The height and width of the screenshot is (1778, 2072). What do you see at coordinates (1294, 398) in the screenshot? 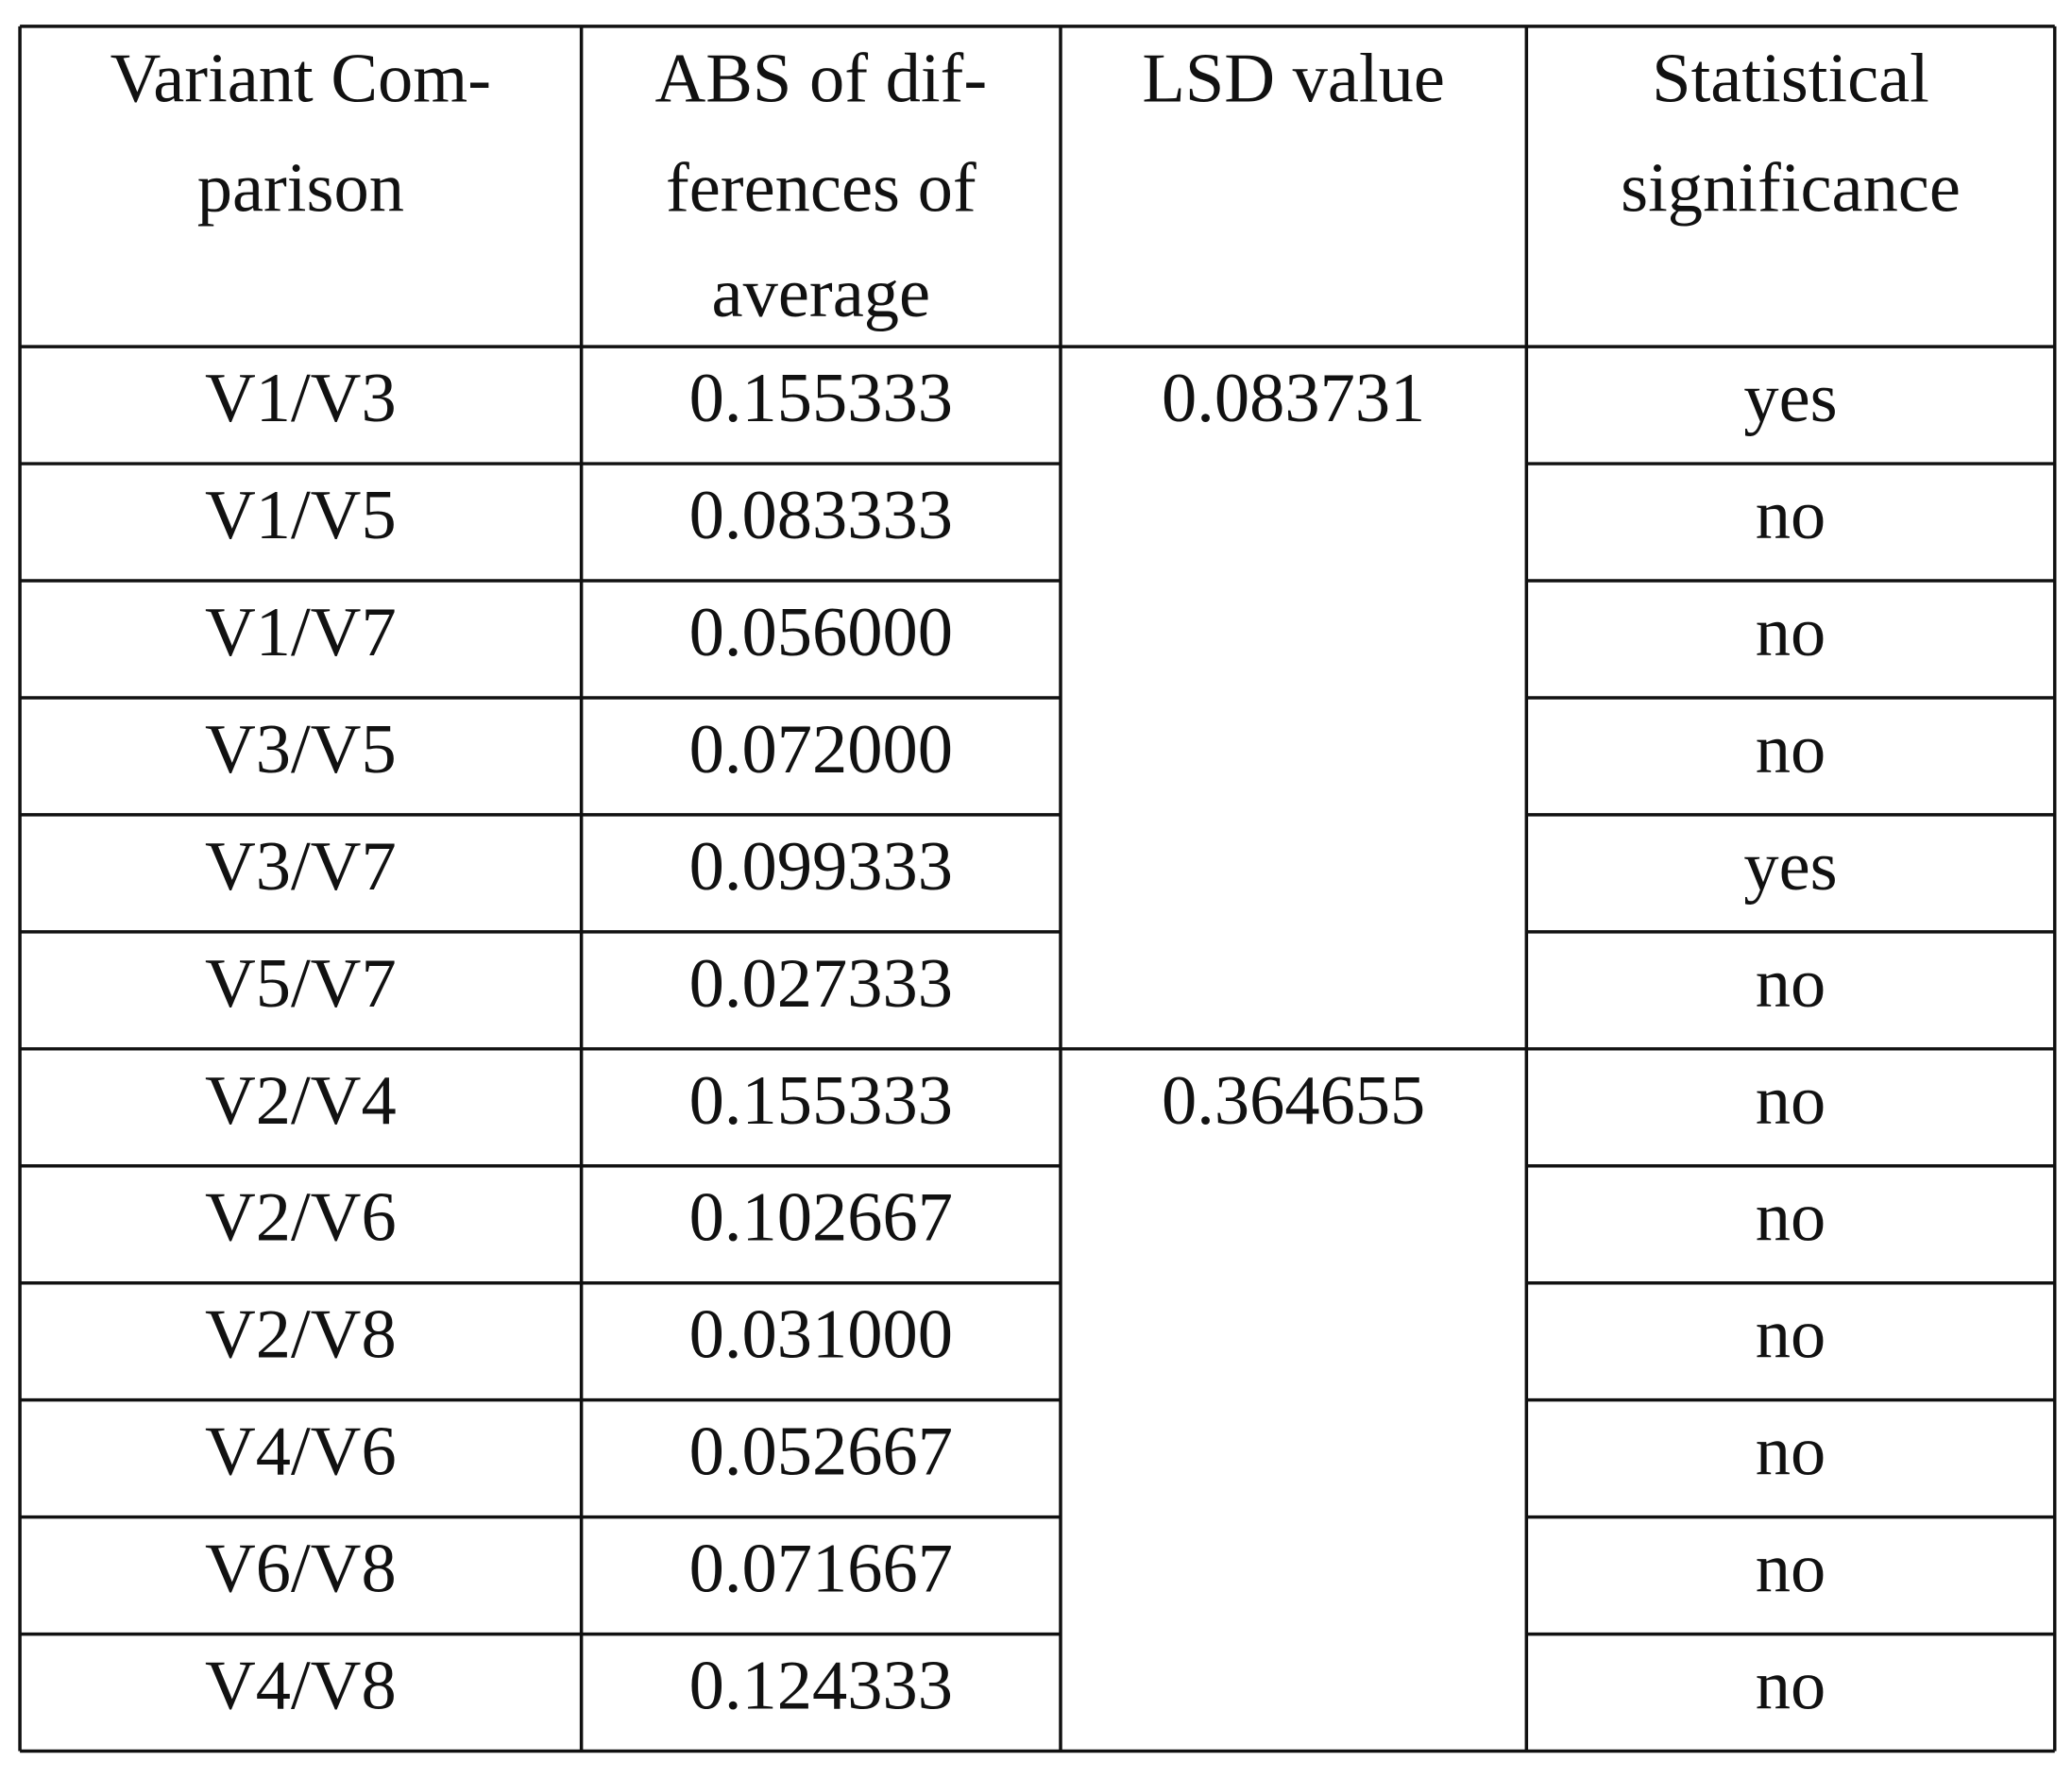
I see `lsd-value: 0.083731` at bounding box center [1294, 398].